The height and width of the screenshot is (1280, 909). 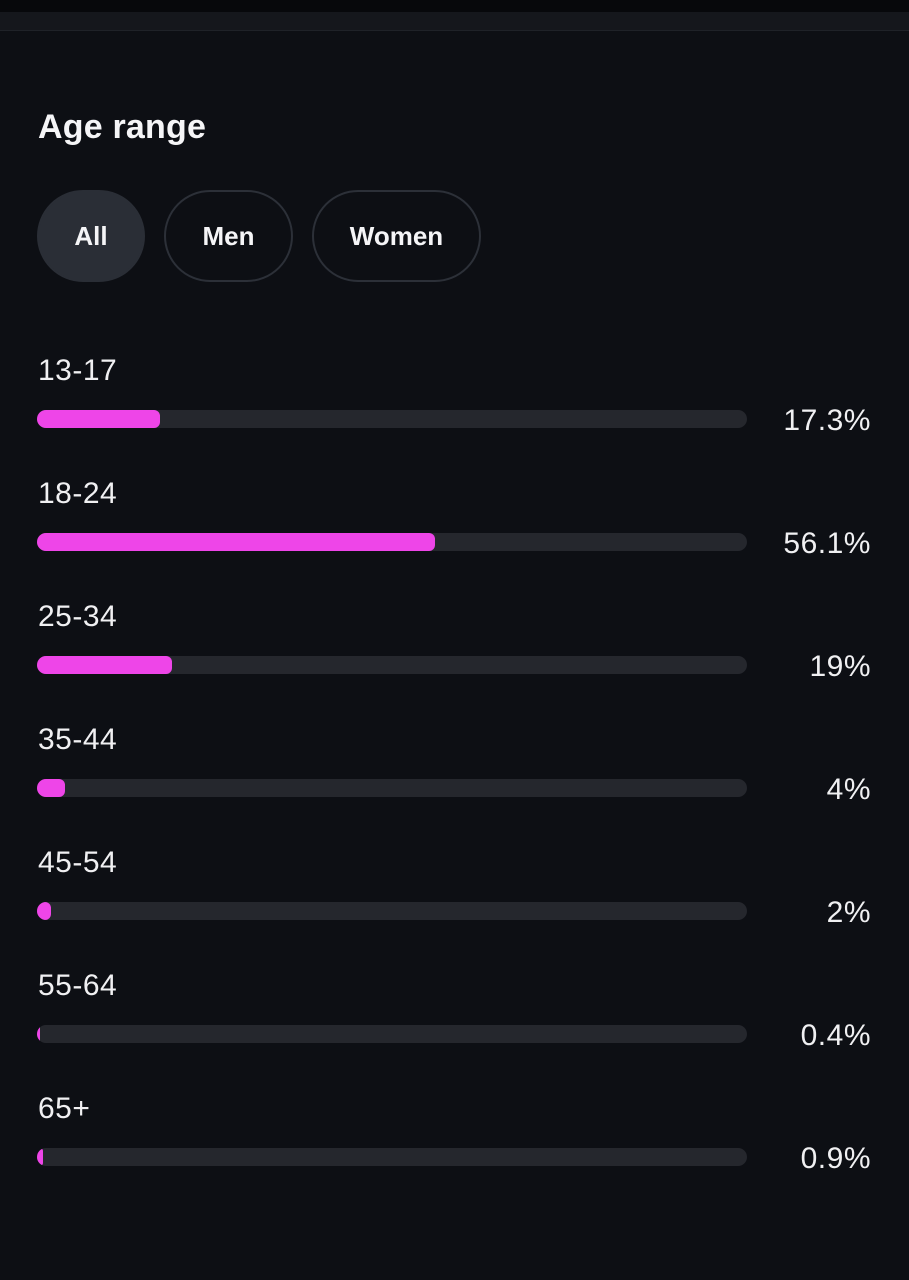 I want to click on age-row-25-34: 25-34 19%, so click(x=454, y=653).